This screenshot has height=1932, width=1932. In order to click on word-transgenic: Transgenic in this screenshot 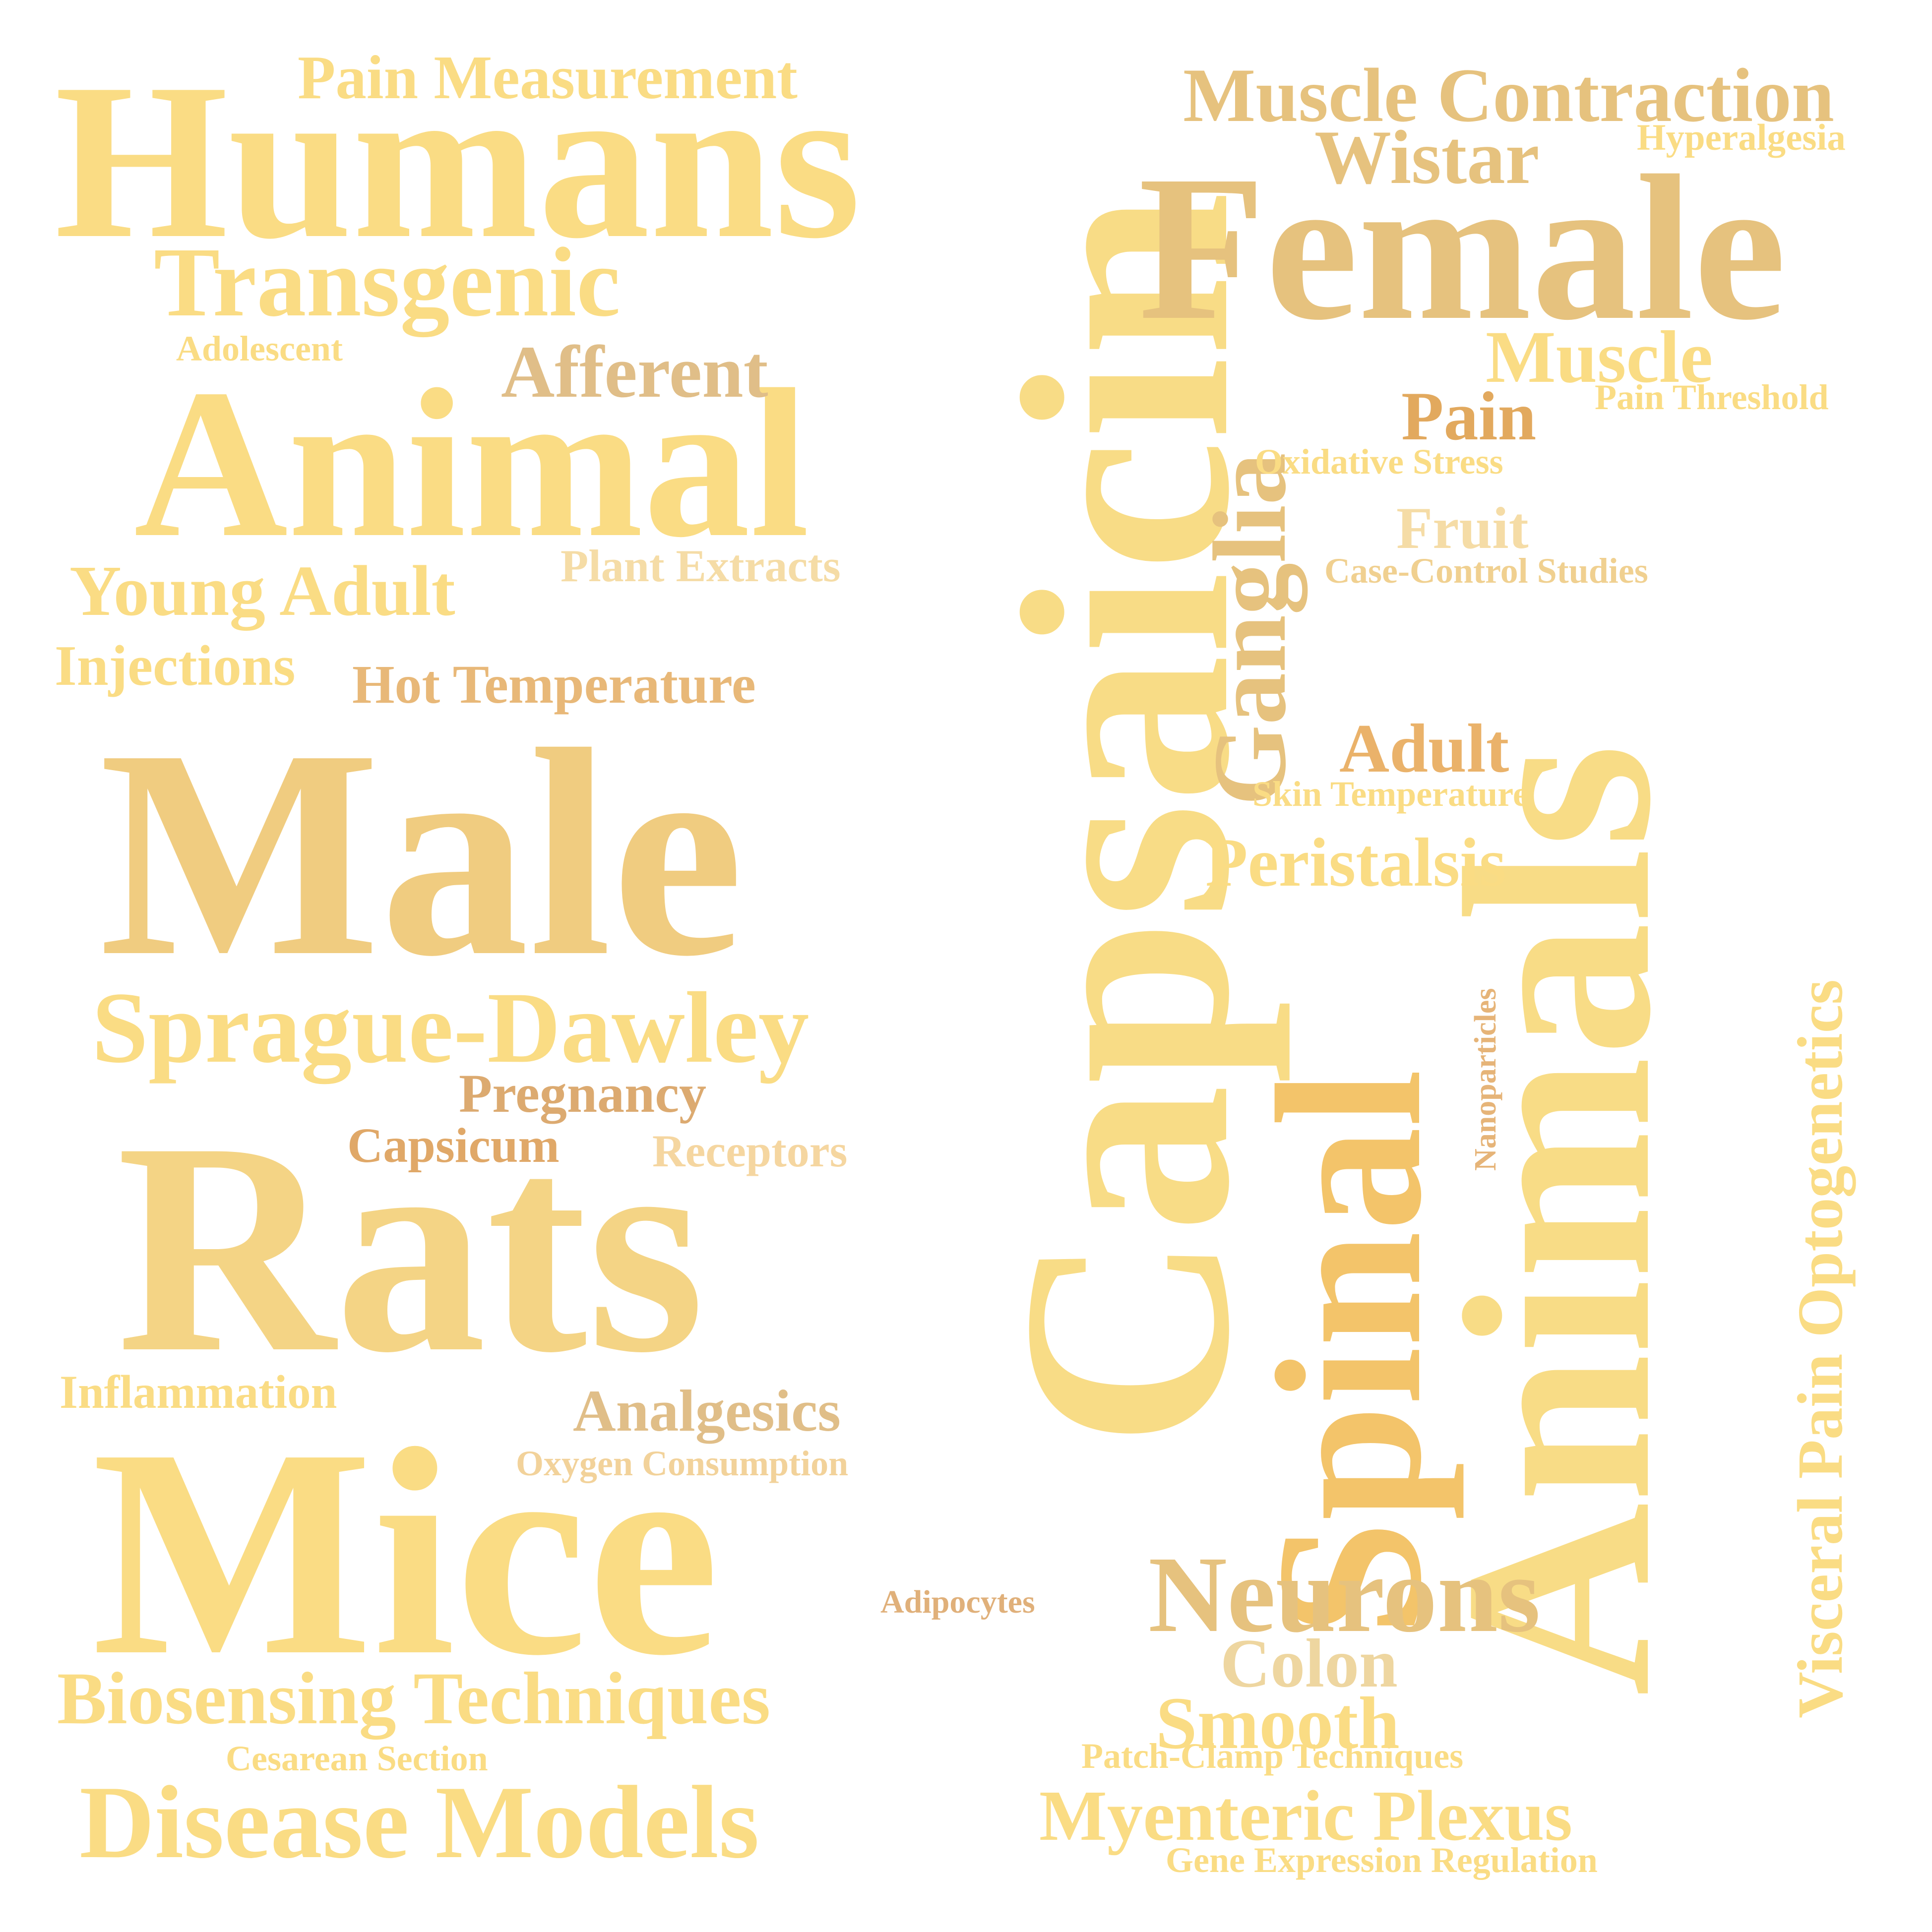, I will do `click(387, 282)`.